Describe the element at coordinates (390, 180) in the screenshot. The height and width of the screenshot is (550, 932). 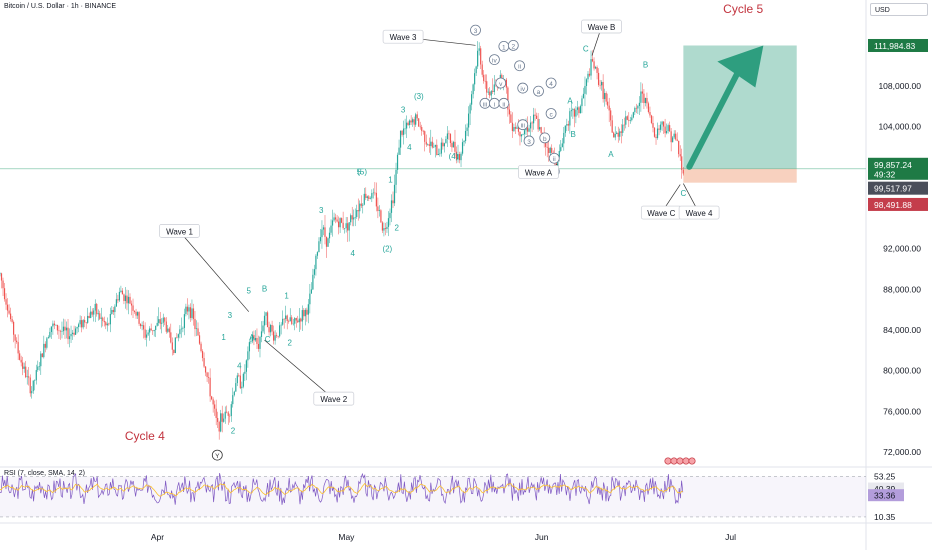
I see `wave-label: 1` at that location.